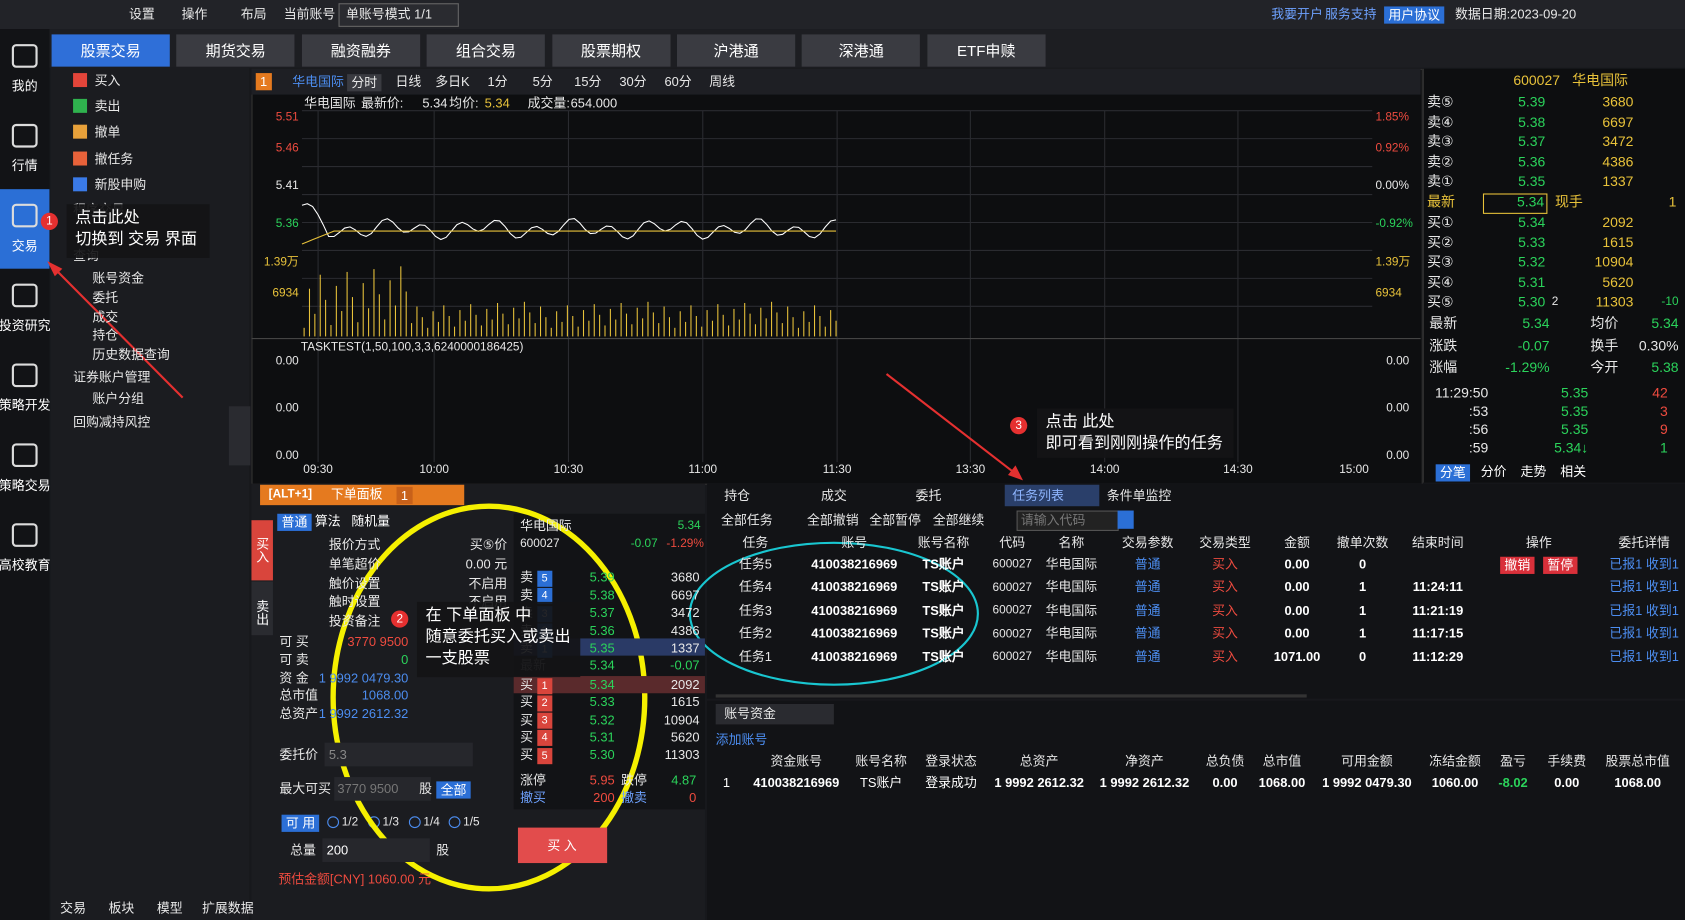  What do you see at coordinates (1478, 447) in the screenshot?
I see `tick-time: :59` at bounding box center [1478, 447].